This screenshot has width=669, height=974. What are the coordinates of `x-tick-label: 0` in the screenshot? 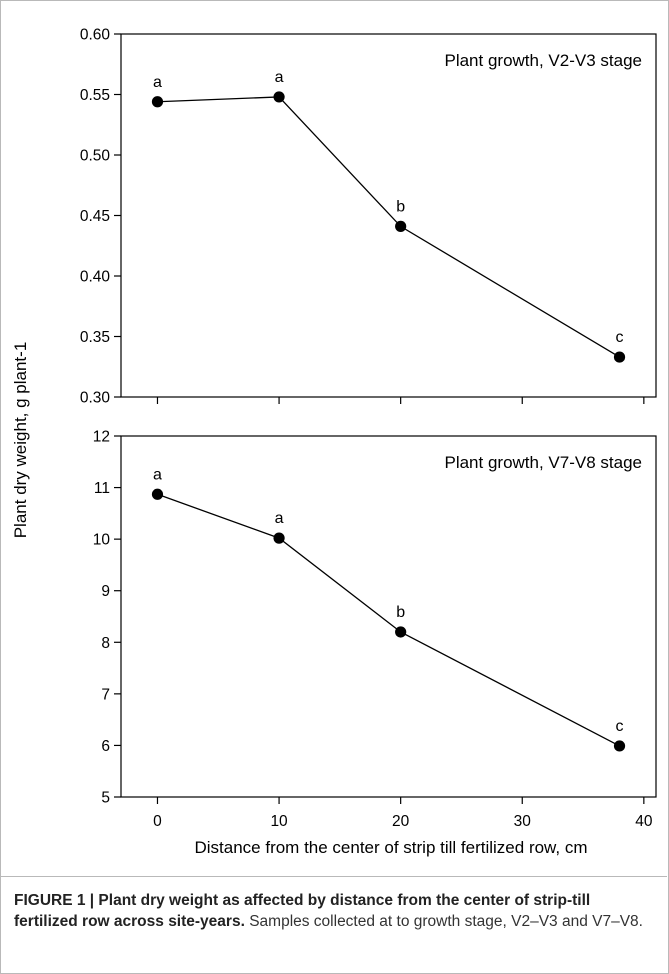 It's located at (157, 821).